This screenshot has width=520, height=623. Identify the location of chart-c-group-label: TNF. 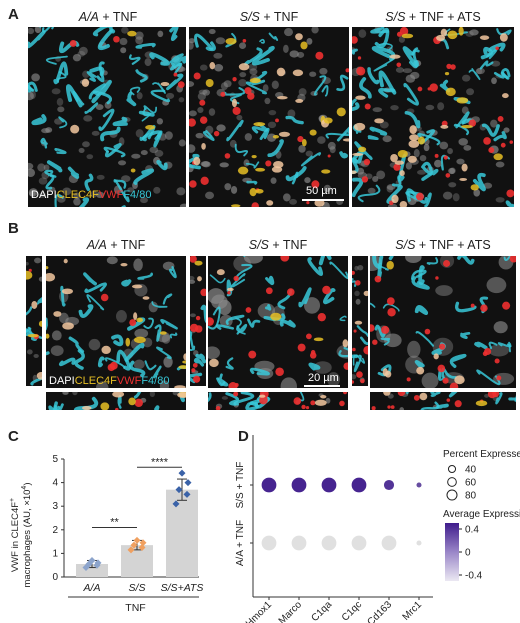
(135, 608).